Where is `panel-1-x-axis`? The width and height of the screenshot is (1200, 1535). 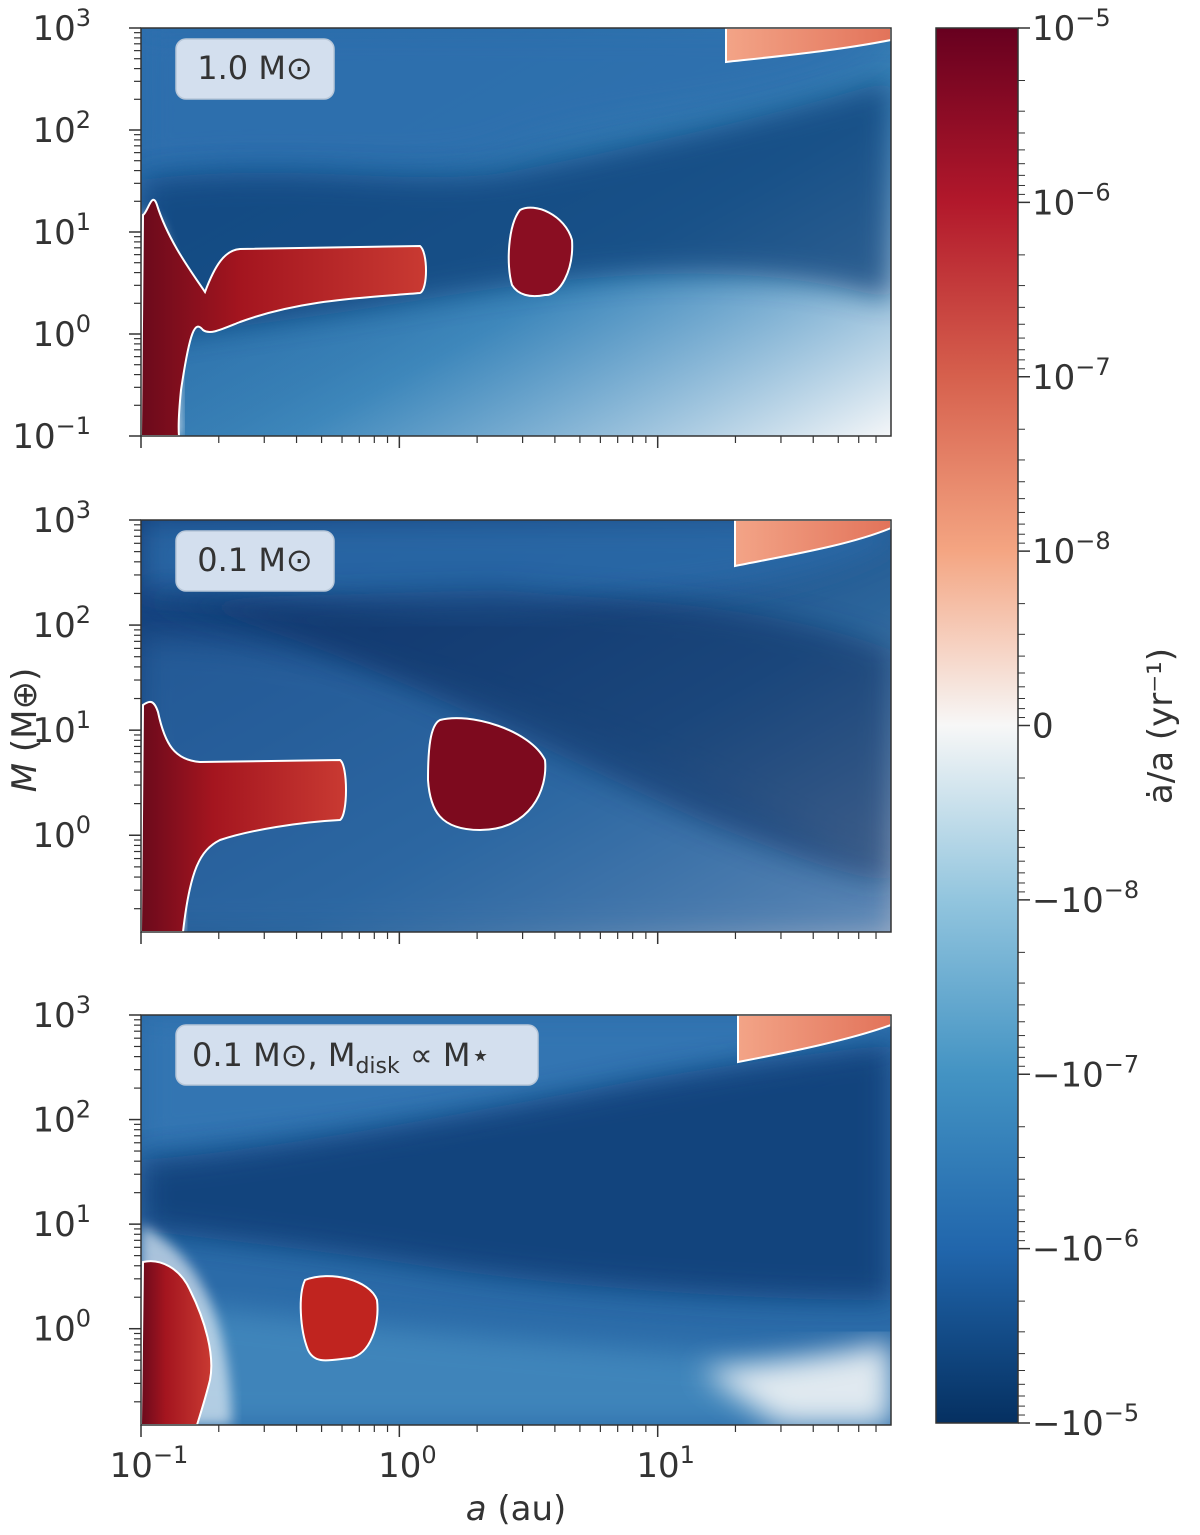 panel-1-x-axis is located at coordinates (508, 442).